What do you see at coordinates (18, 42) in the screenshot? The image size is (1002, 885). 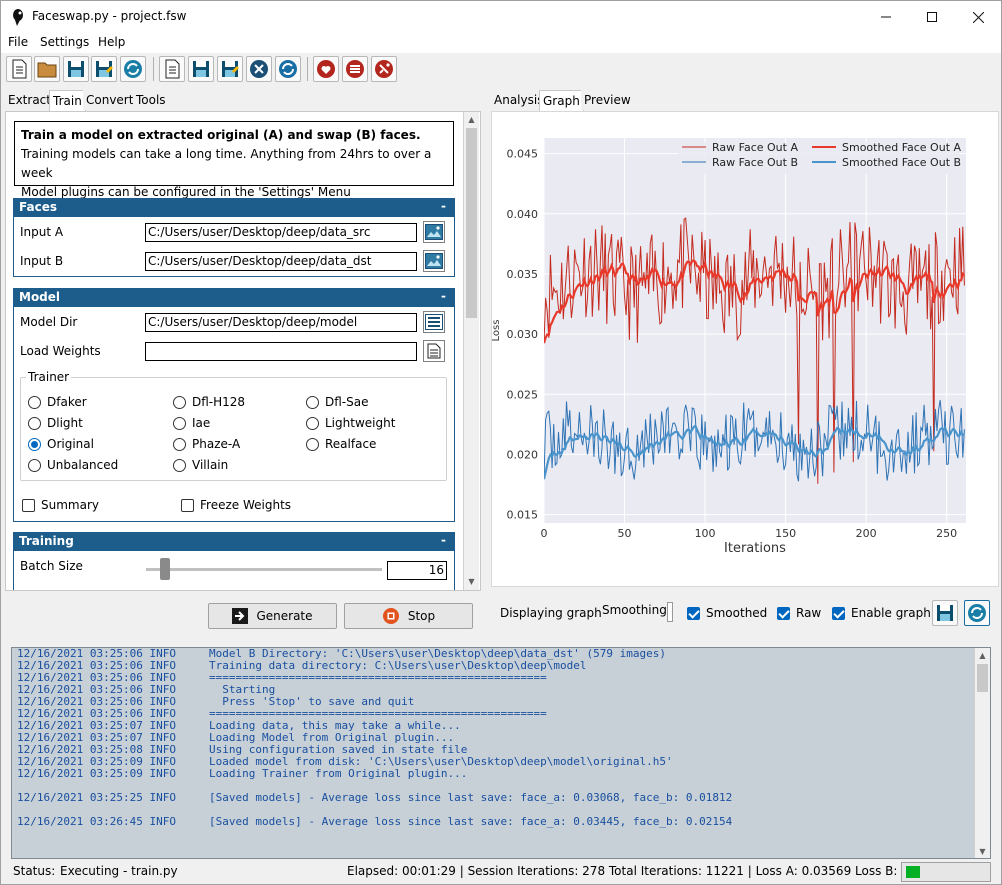 I see `menu-file: File` at bounding box center [18, 42].